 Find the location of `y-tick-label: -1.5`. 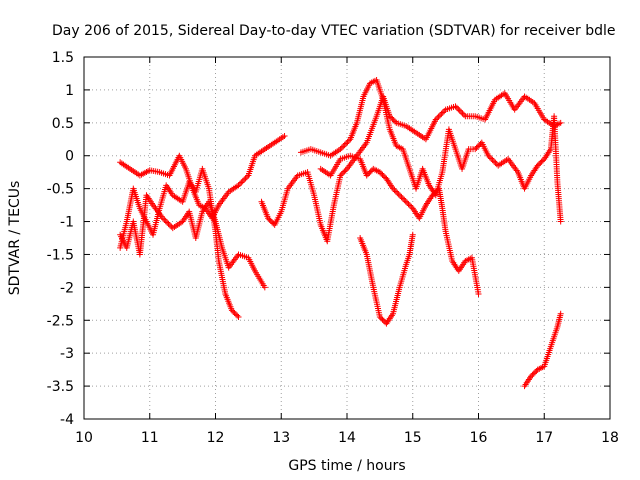

y-tick-label: -1.5 is located at coordinates (60, 255).